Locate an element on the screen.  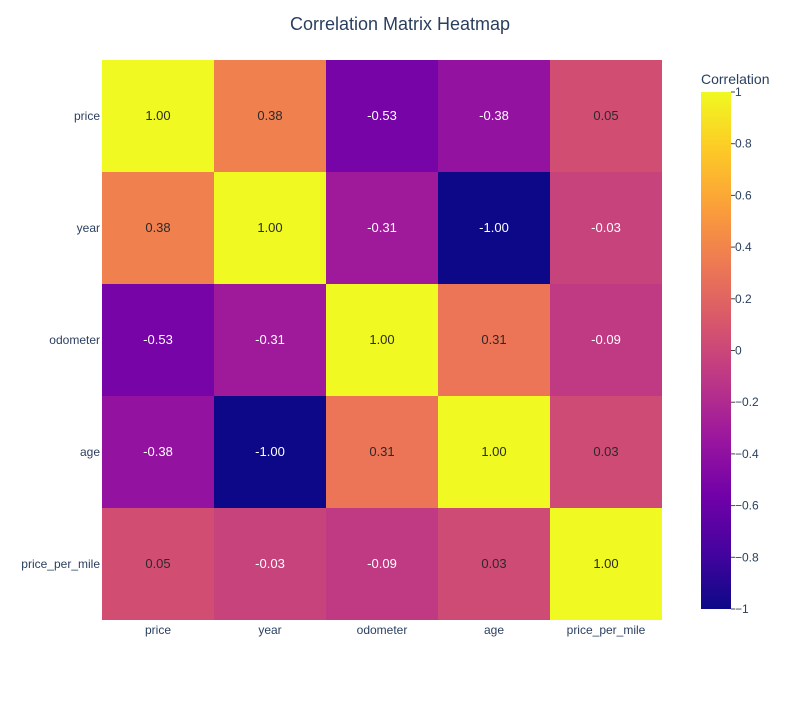
heatmap-cell-year-odometer is located at coordinates (382, 228).